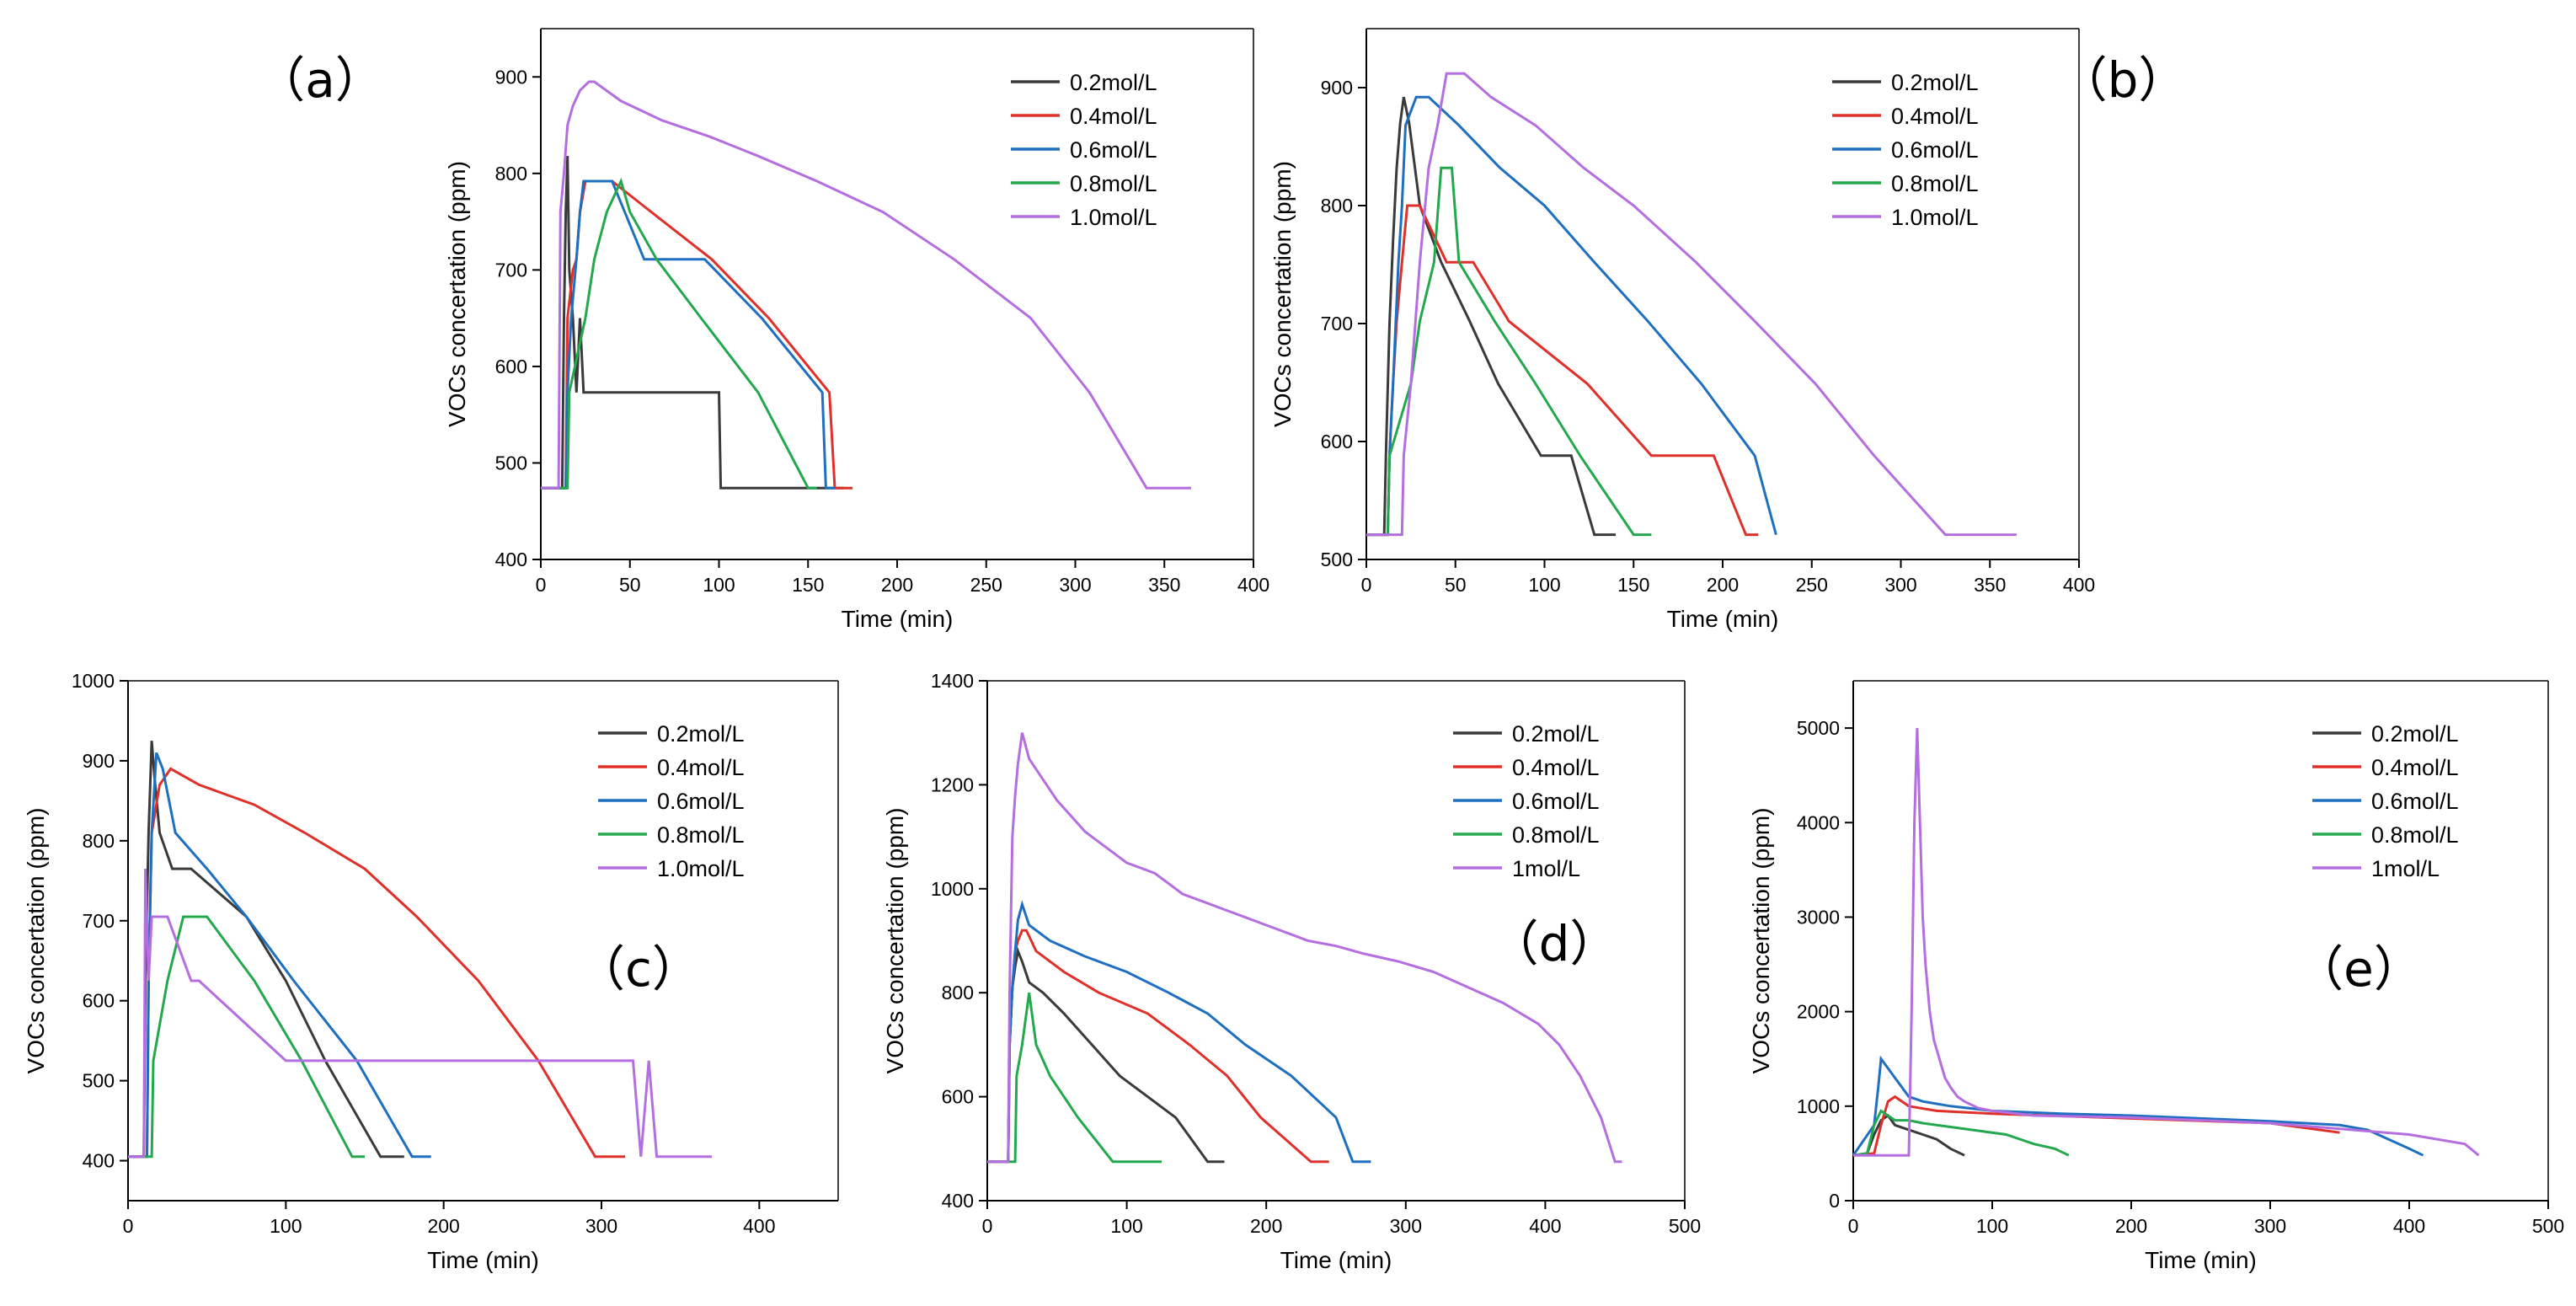 The image size is (2576, 1306). I want to click on x-tick-label: 350, so click(1990, 585).